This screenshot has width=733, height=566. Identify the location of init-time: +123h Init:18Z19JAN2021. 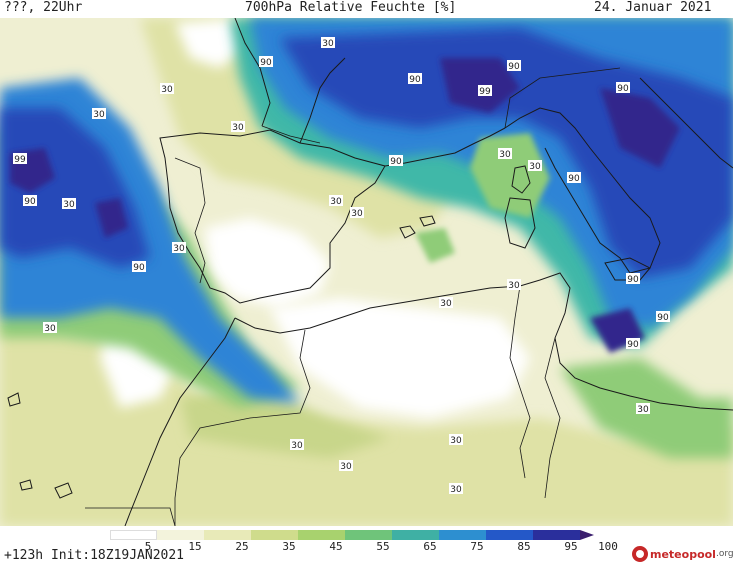
(94, 555).